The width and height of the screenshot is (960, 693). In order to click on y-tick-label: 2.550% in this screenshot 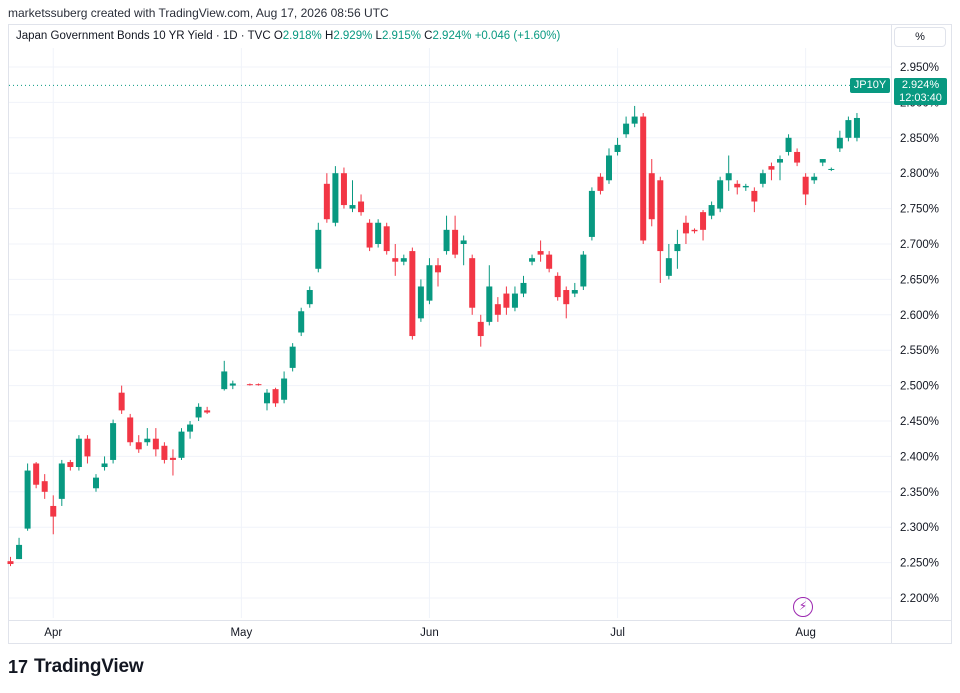, I will do `click(919, 351)`.